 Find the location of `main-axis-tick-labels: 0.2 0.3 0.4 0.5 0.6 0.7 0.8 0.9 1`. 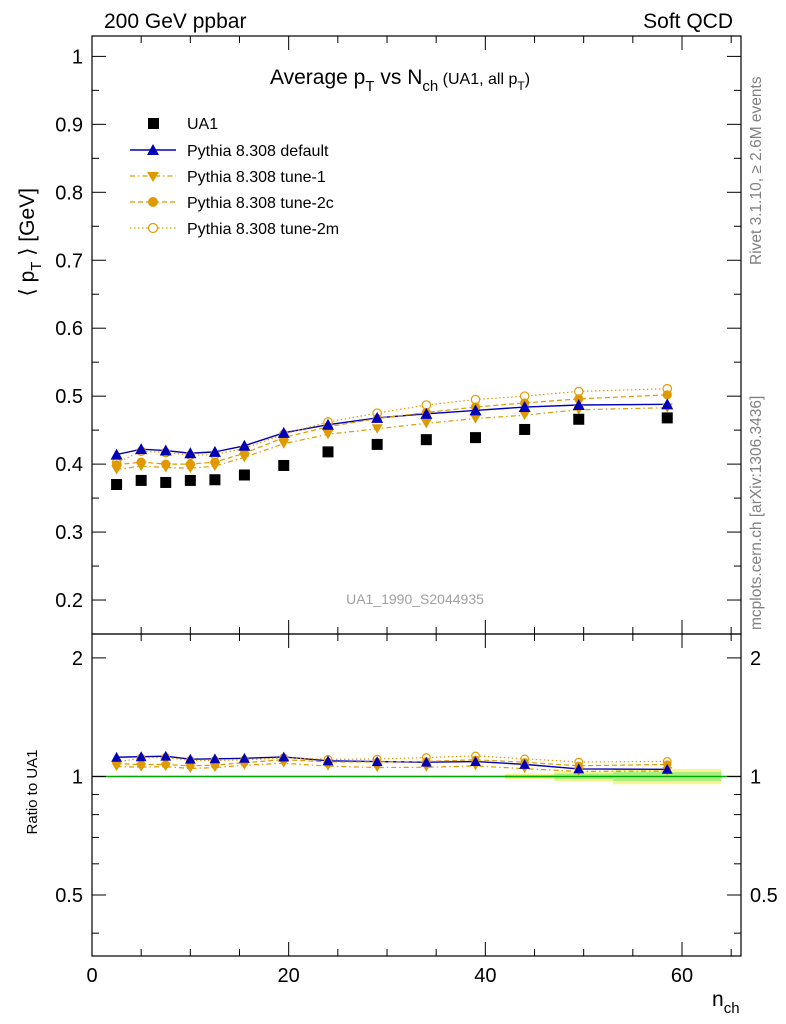

main-axis-tick-labels: 0.2 0.3 0.4 0.5 0.6 0.7 0.8 0.9 1 is located at coordinates (69, 329).